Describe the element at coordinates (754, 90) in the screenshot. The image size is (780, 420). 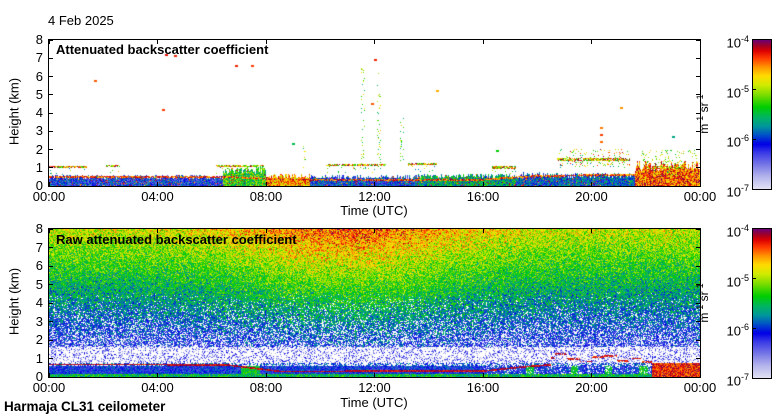
I see `colorbar-tick-mark` at that location.